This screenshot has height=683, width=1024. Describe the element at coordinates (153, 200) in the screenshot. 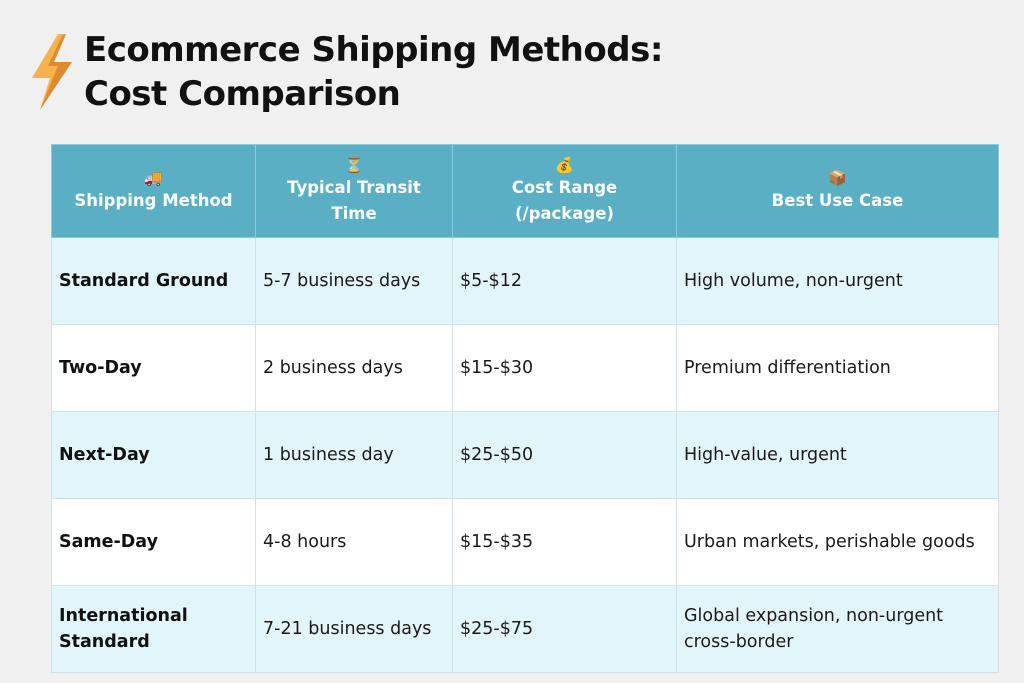

I see `column-header-label: Shipping Method` at that location.